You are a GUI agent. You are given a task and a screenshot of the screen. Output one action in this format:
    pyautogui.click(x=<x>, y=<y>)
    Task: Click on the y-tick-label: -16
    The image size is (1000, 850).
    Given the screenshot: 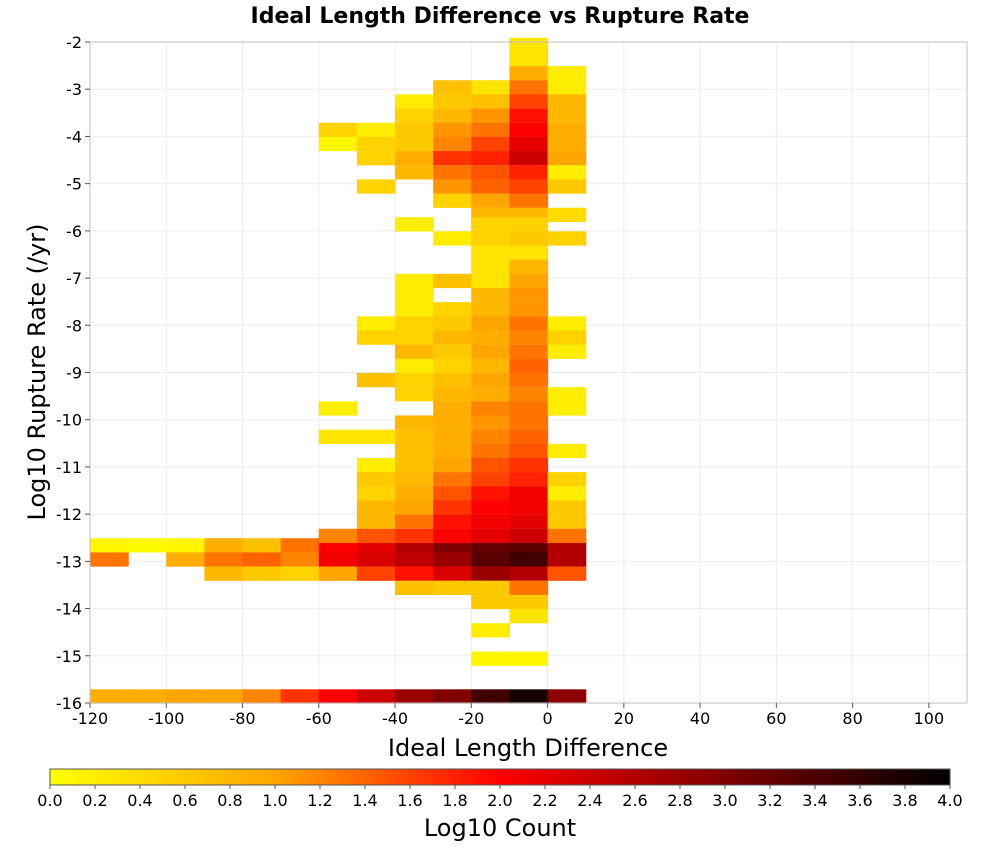 What is the action you would take?
    pyautogui.click(x=69, y=703)
    